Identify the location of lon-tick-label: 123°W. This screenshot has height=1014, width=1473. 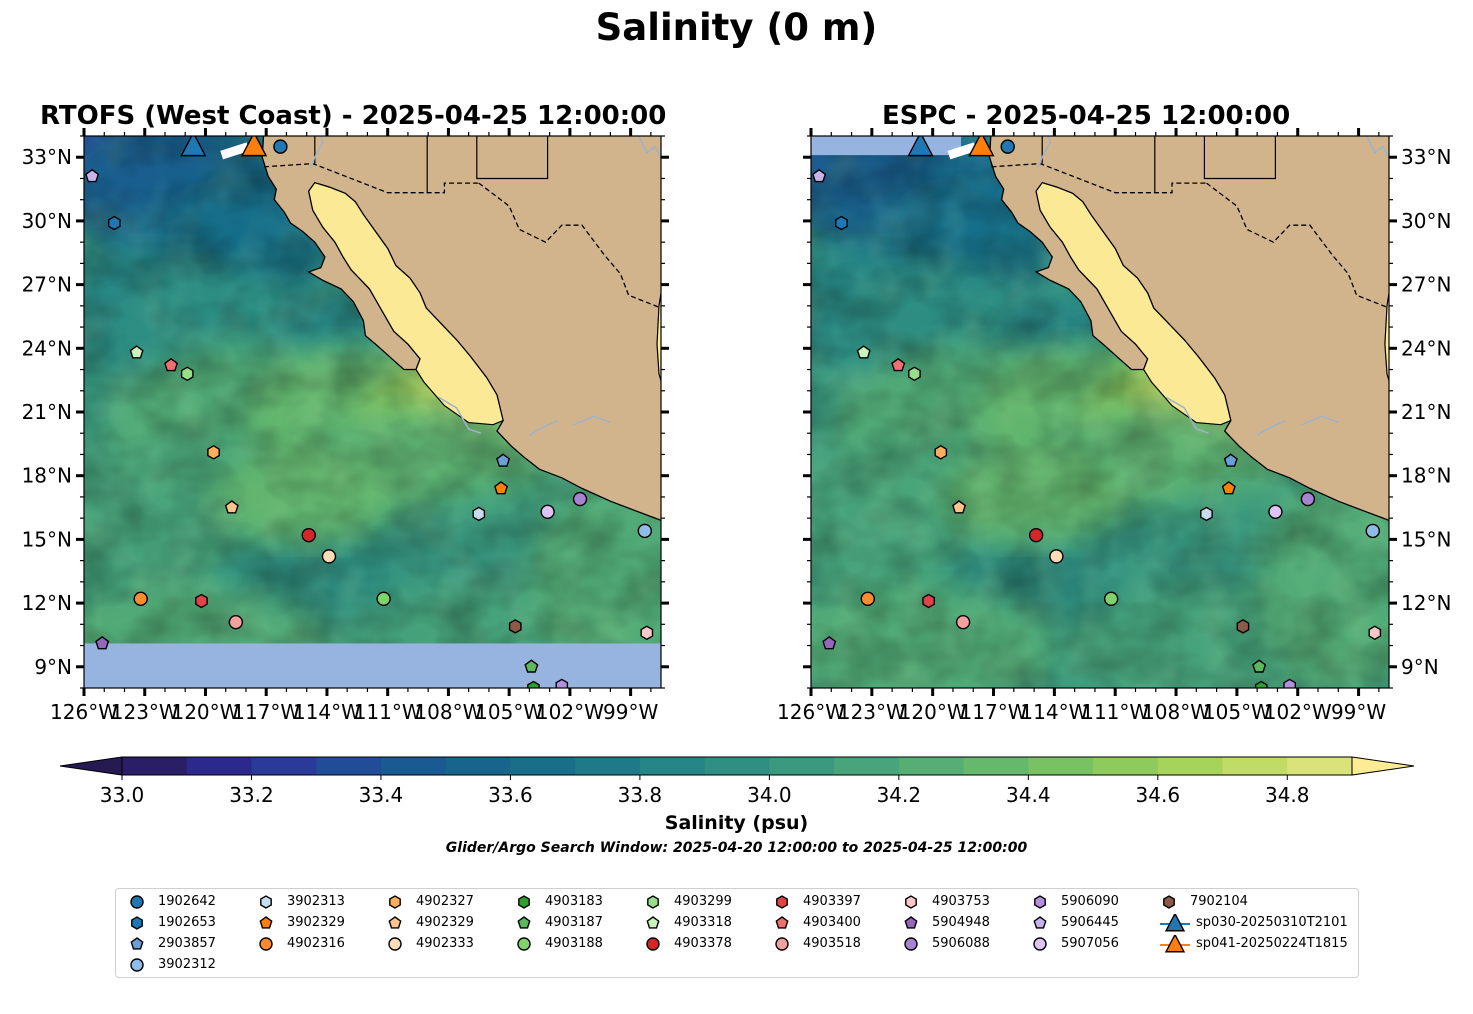
(872, 712).